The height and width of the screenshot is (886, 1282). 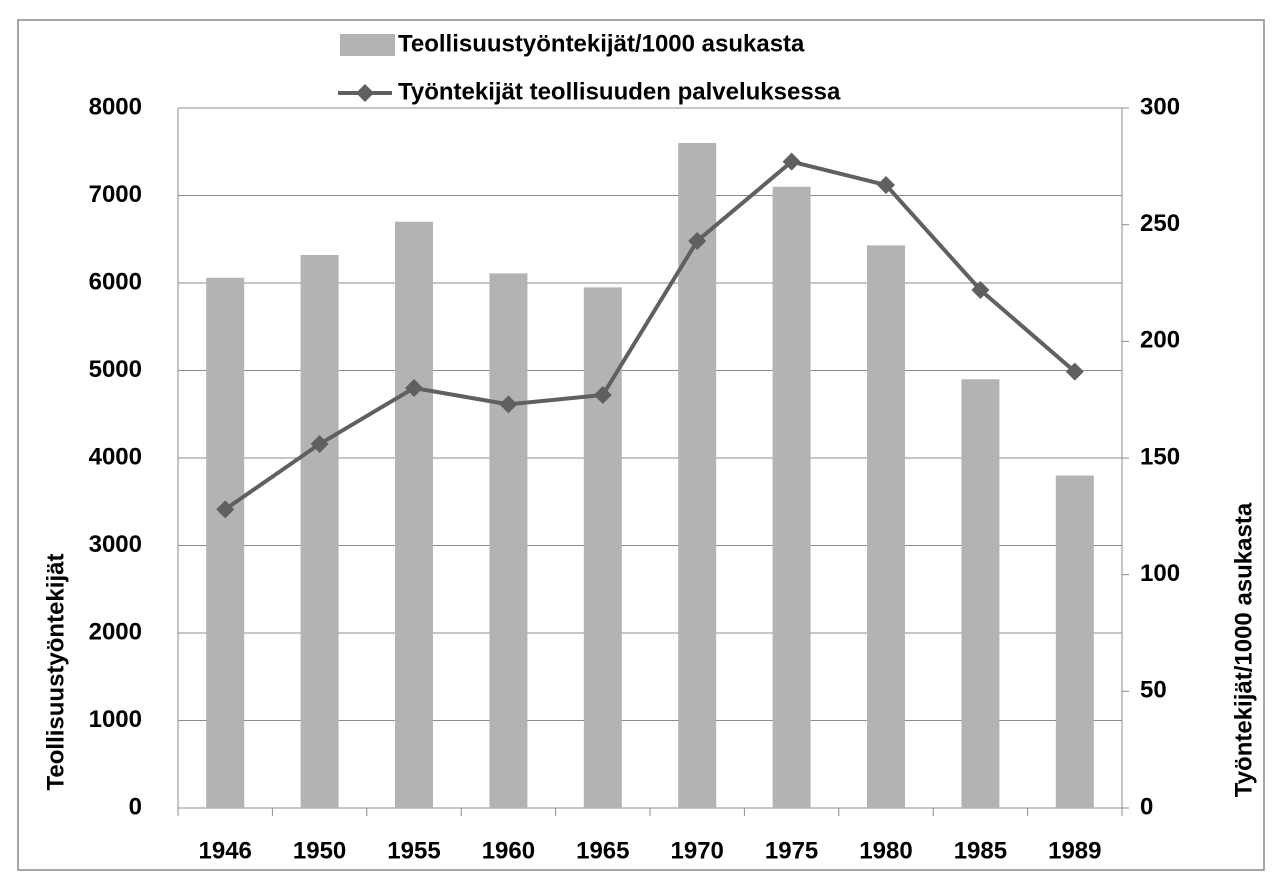 I want to click on y2-tick-label: 150, so click(x=1160, y=456).